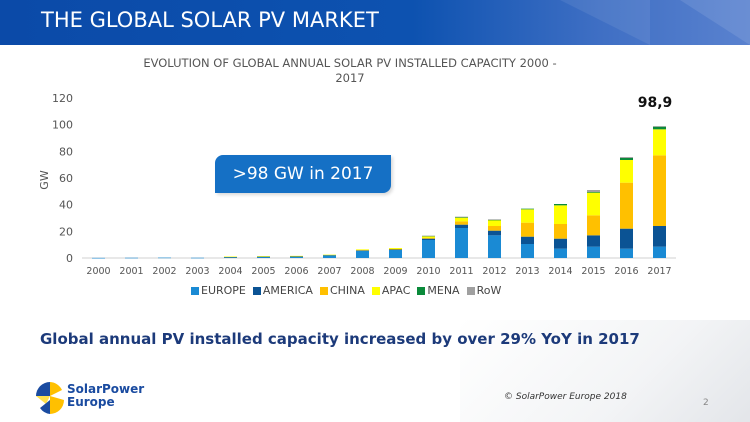  I want to click on bar-segment-apac-2014, so click(560, 214).